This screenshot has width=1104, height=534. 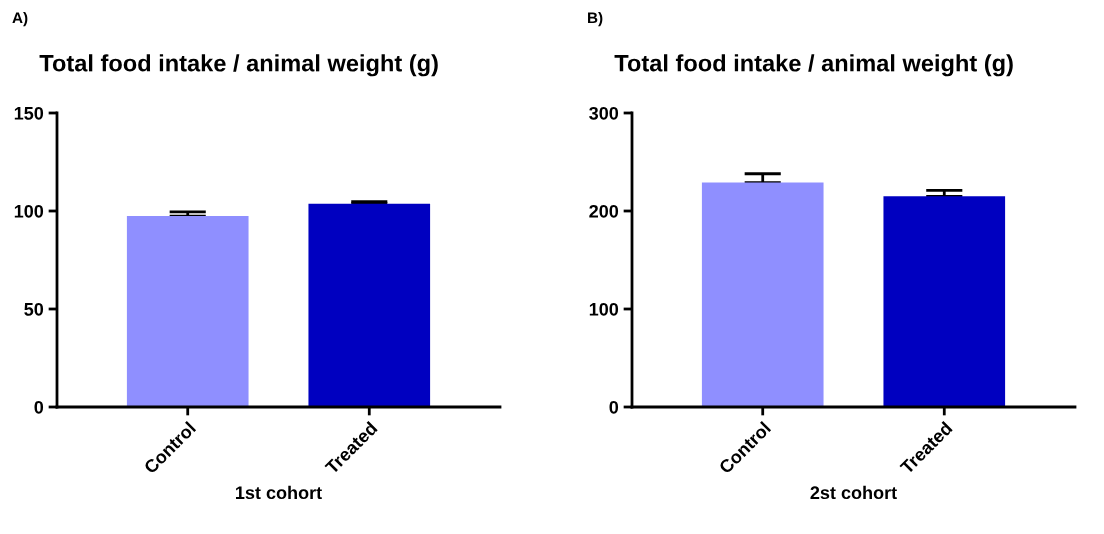 What do you see at coordinates (20, 19) in the screenshot?
I see `text: A)` at bounding box center [20, 19].